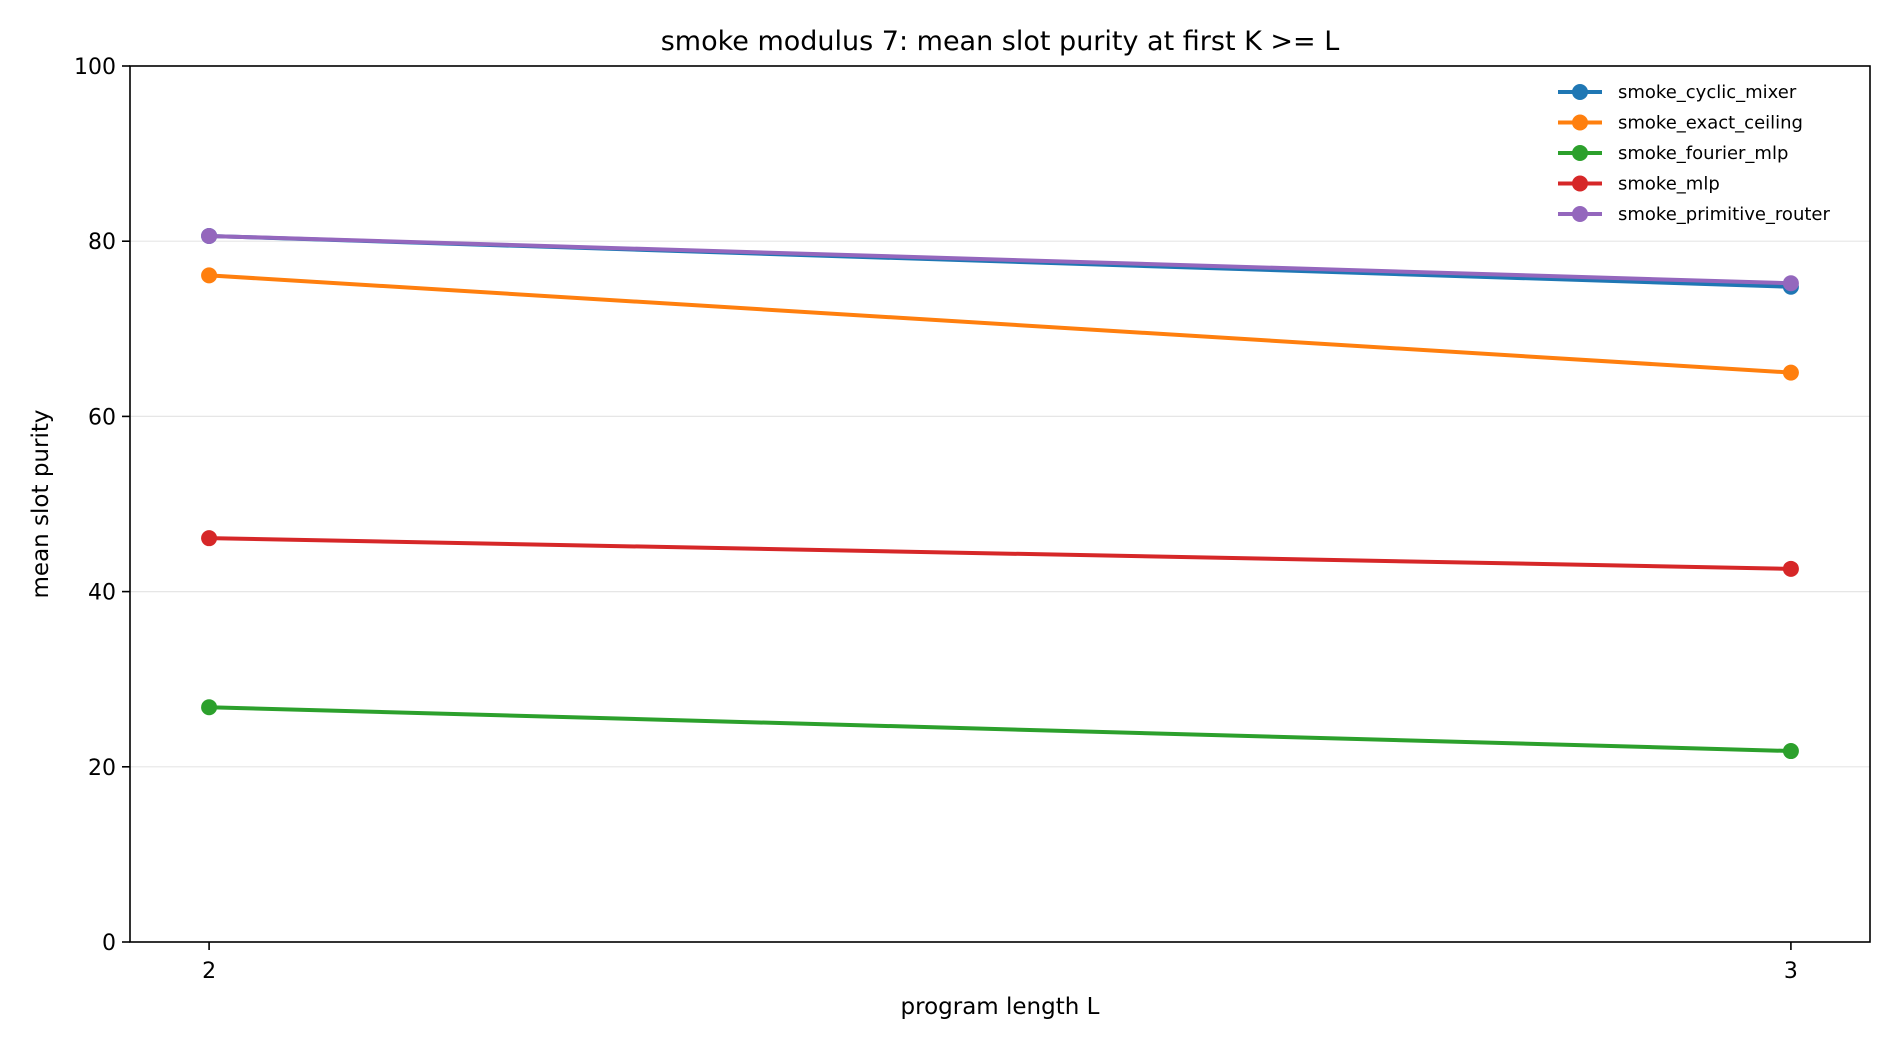 The width and height of the screenshot is (1890, 1044). What do you see at coordinates (1000, 324) in the screenshot?
I see `series-line-smoke_exact_ceiling` at bounding box center [1000, 324].